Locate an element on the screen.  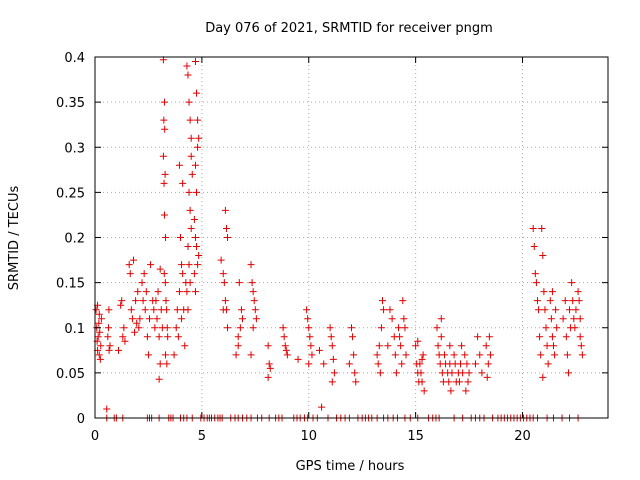
x-tick-label: 20 is located at coordinates (522, 436).